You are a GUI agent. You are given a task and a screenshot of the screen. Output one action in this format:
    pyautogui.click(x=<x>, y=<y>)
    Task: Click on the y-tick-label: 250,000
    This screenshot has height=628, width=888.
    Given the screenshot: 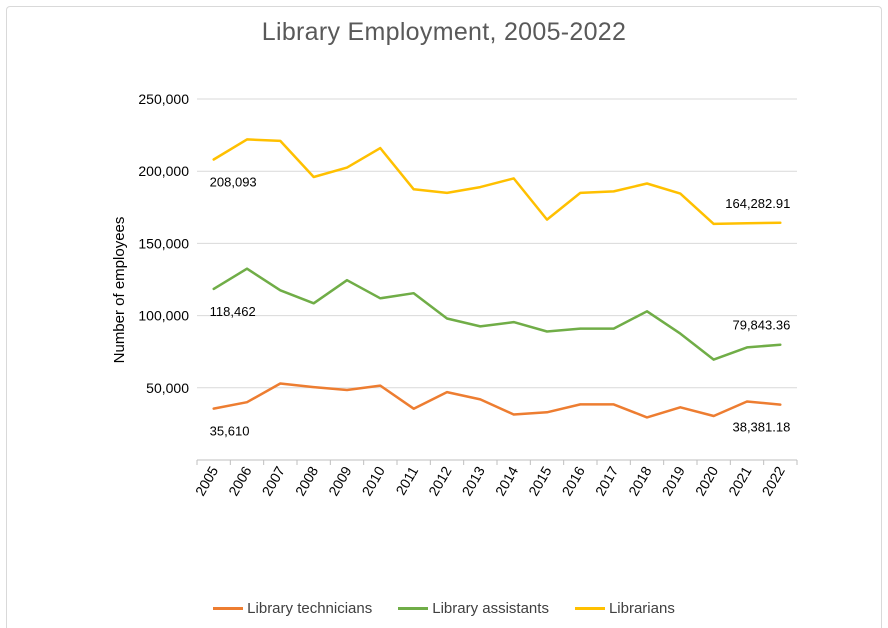 What is the action you would take?
    pyautogui.click(x=163, y=99)
    